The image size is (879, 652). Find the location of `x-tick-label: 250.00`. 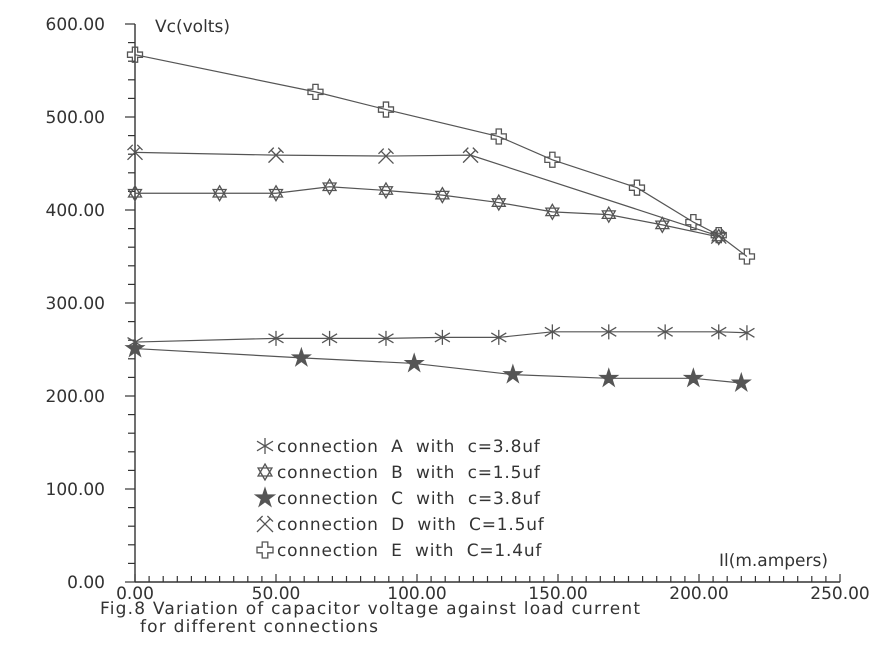

x-tick-label: 250.00 is located at coordinates (840, 594).